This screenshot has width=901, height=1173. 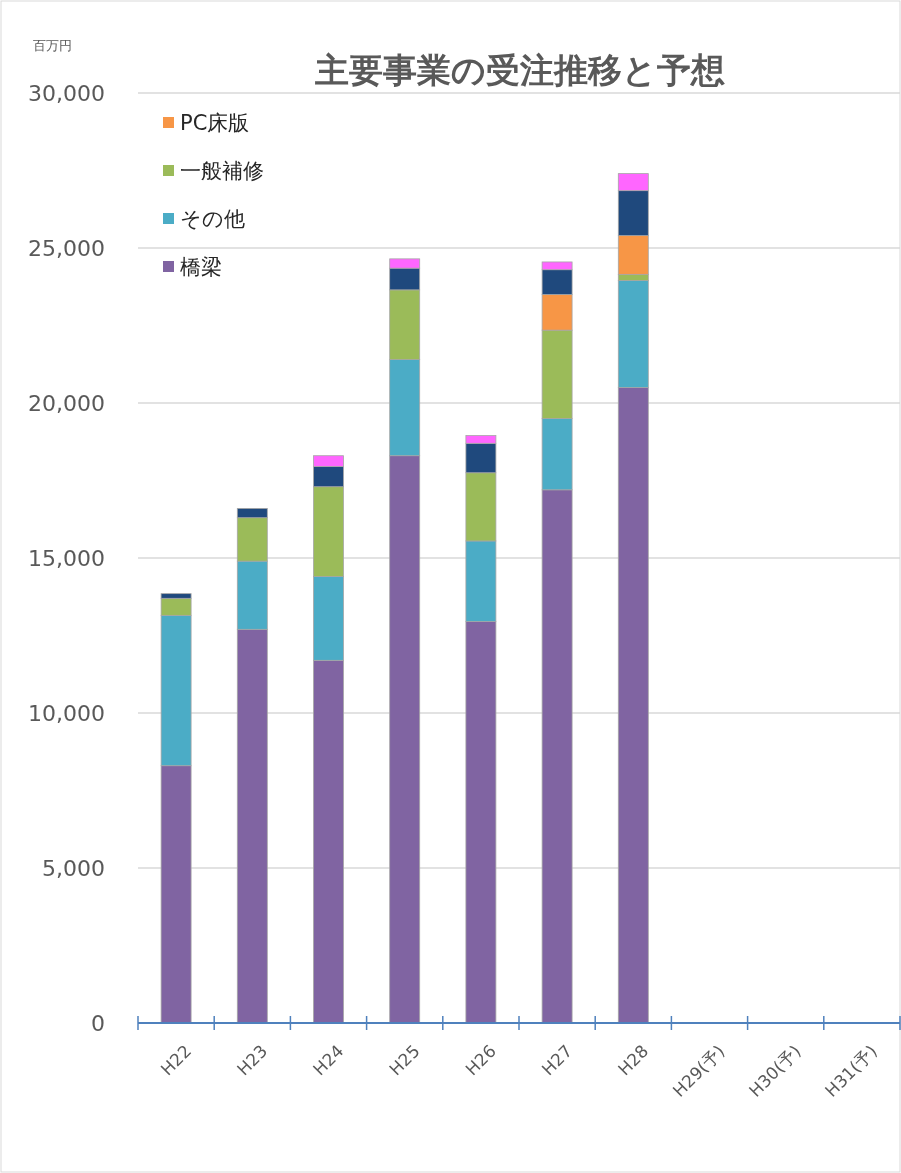 I want to click on y-tick-label: 15,000, so click(x=66, y=558).